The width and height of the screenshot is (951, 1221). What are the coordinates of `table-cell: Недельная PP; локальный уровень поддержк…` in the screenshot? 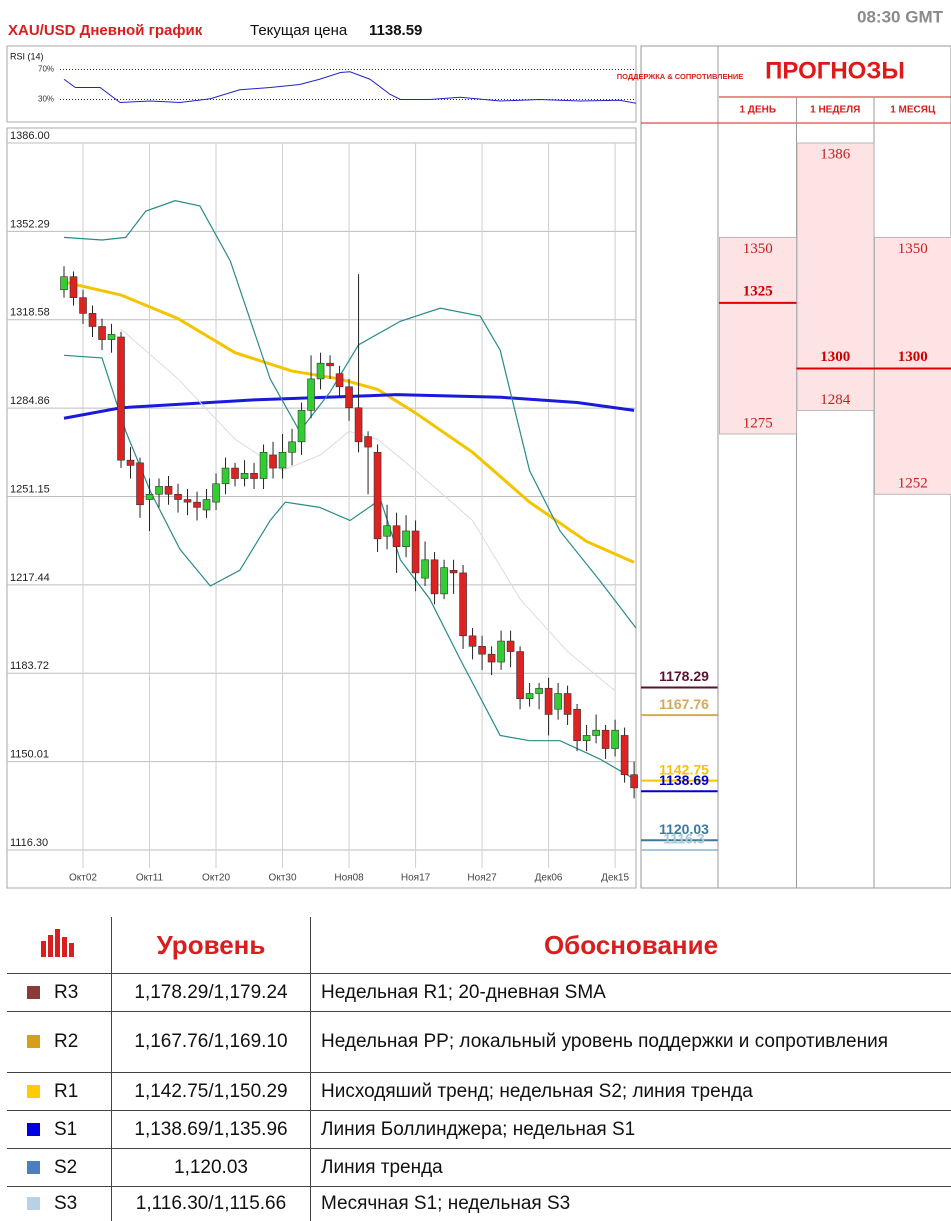 It's located at (630, 1042).